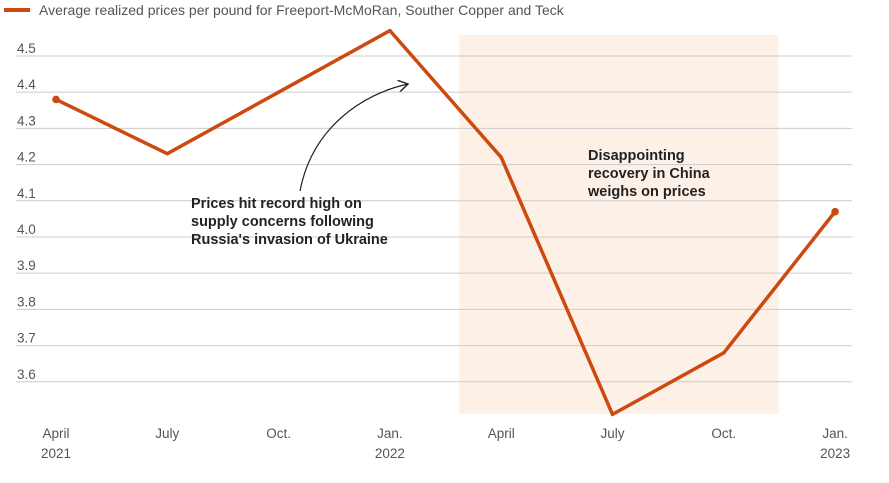  I want to click on legend-swatch, so click(17, 10).